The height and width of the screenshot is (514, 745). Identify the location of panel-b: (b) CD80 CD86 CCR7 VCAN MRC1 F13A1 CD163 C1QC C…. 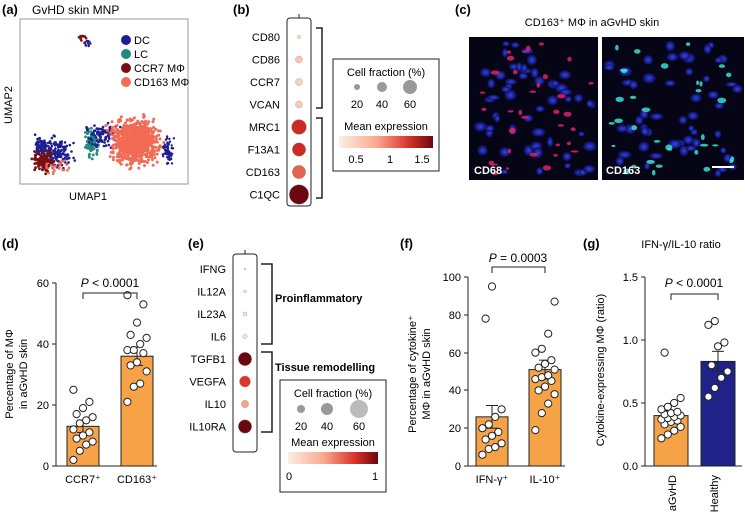
(336, 104).